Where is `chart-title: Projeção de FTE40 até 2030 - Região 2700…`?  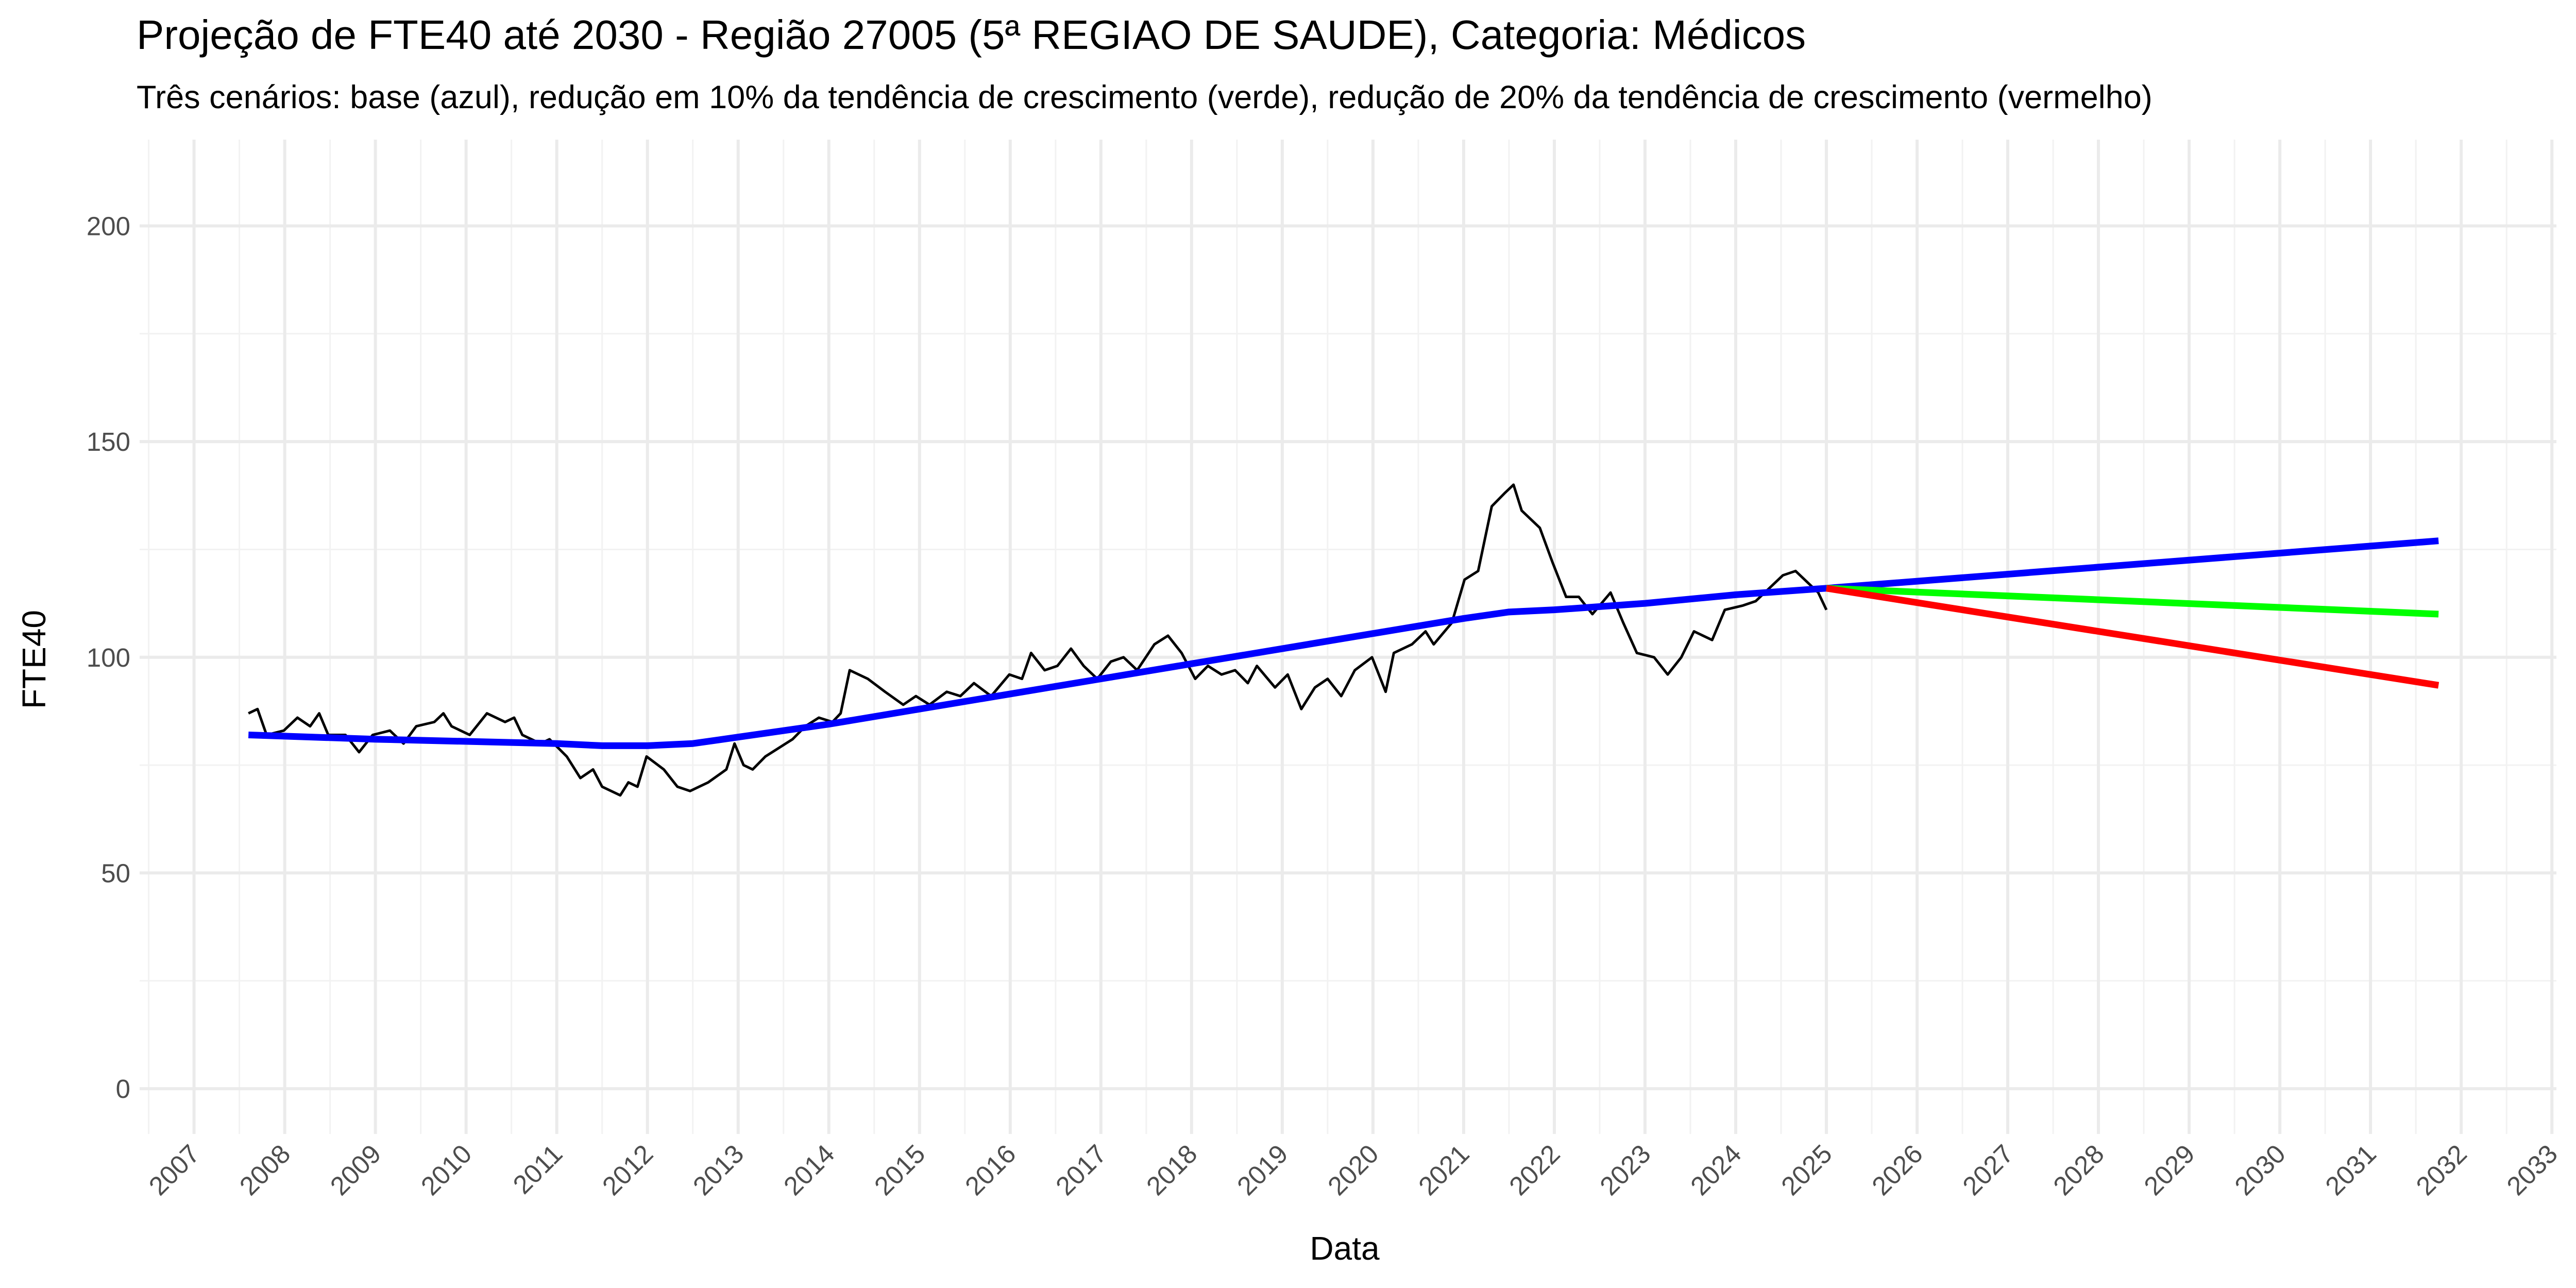 chart-title: Projeção de FTE40 até 2030 - Região 2700… is located at coordinates (971, 35).